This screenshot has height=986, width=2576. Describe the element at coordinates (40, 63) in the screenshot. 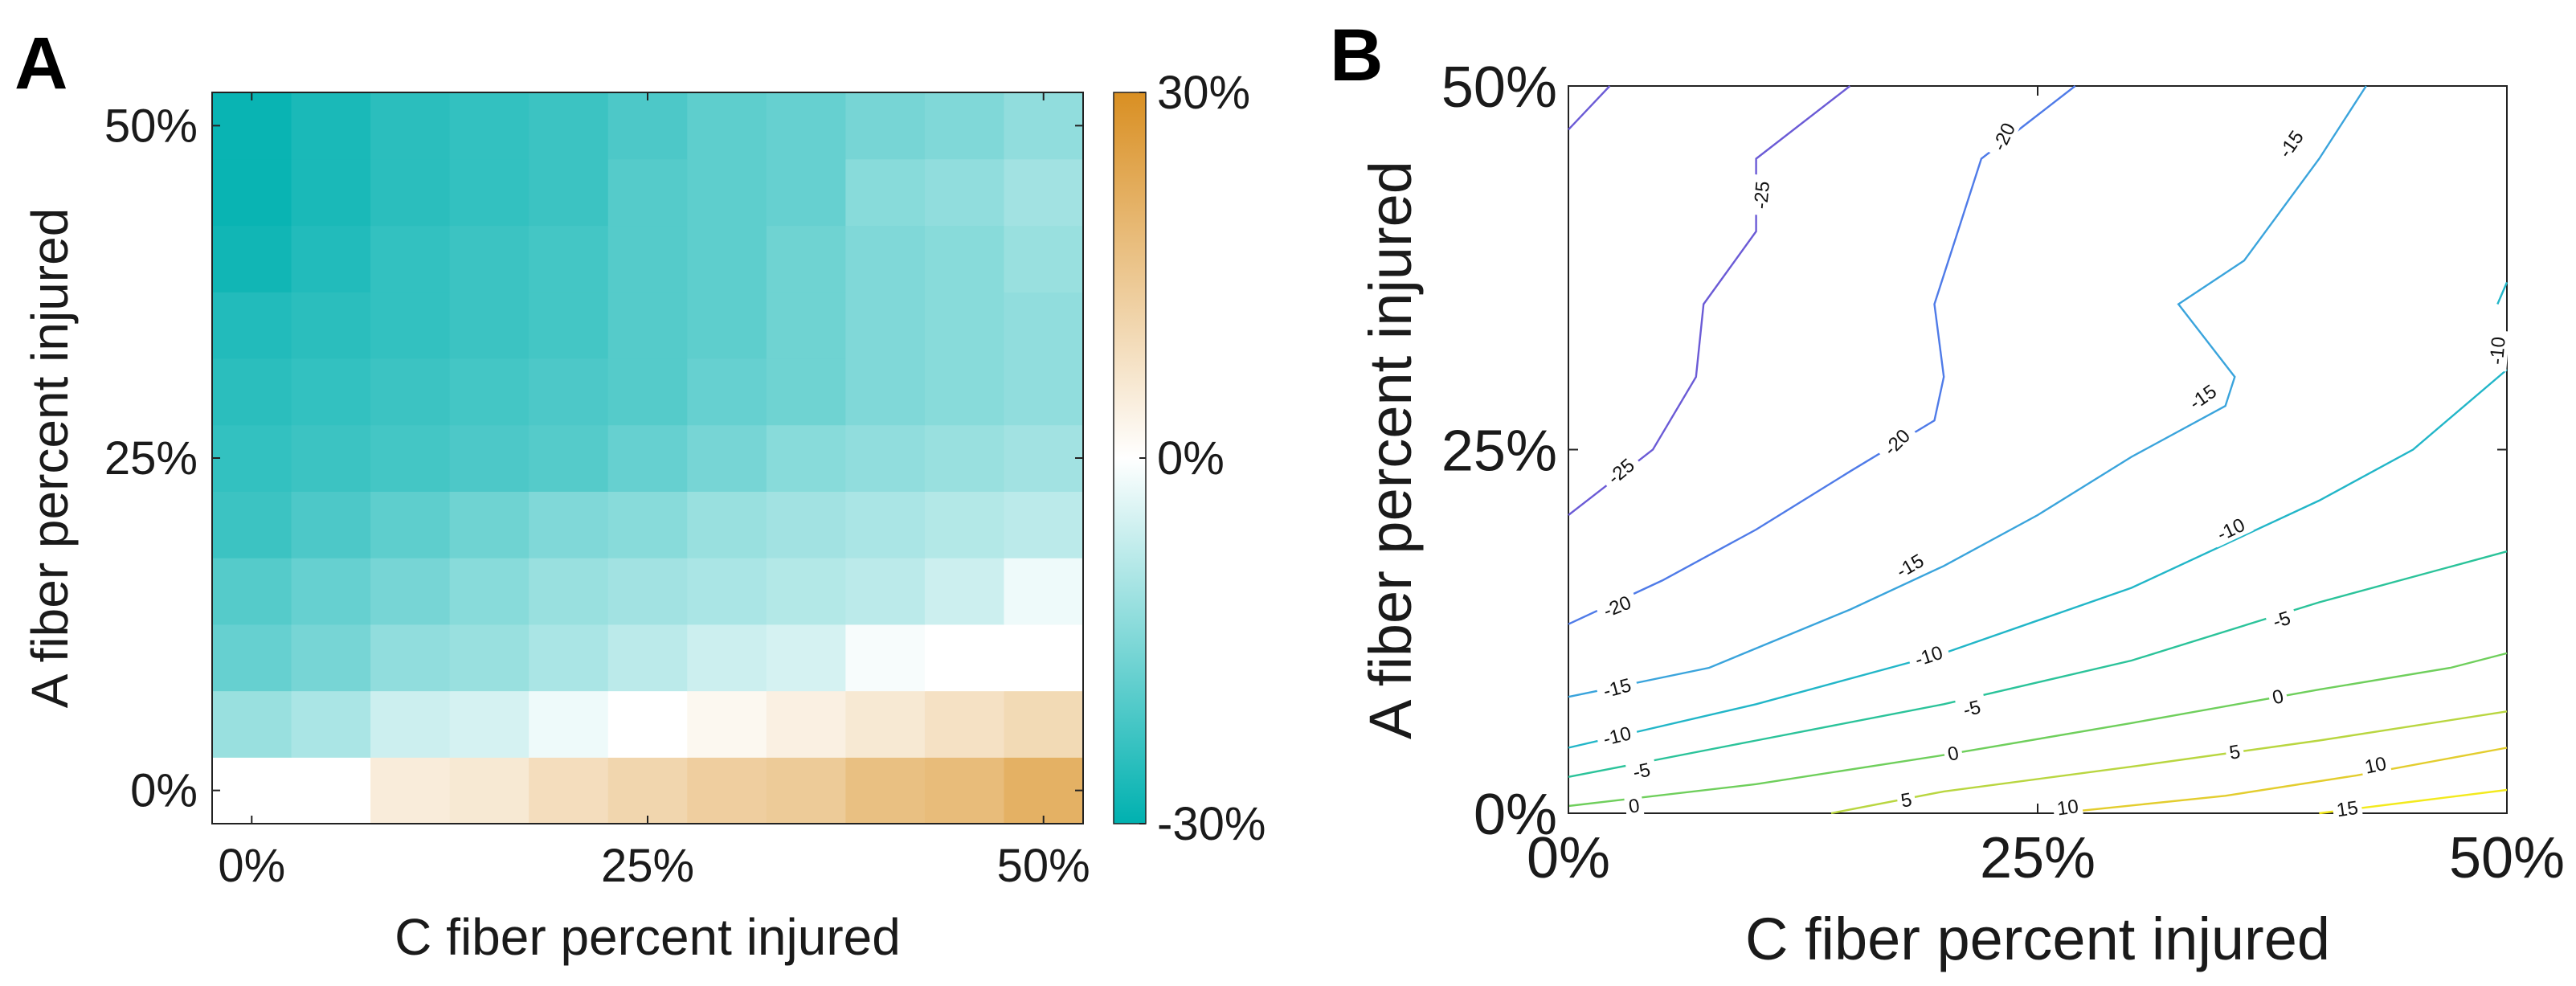

I see `panel-letter-a: A` at that location.